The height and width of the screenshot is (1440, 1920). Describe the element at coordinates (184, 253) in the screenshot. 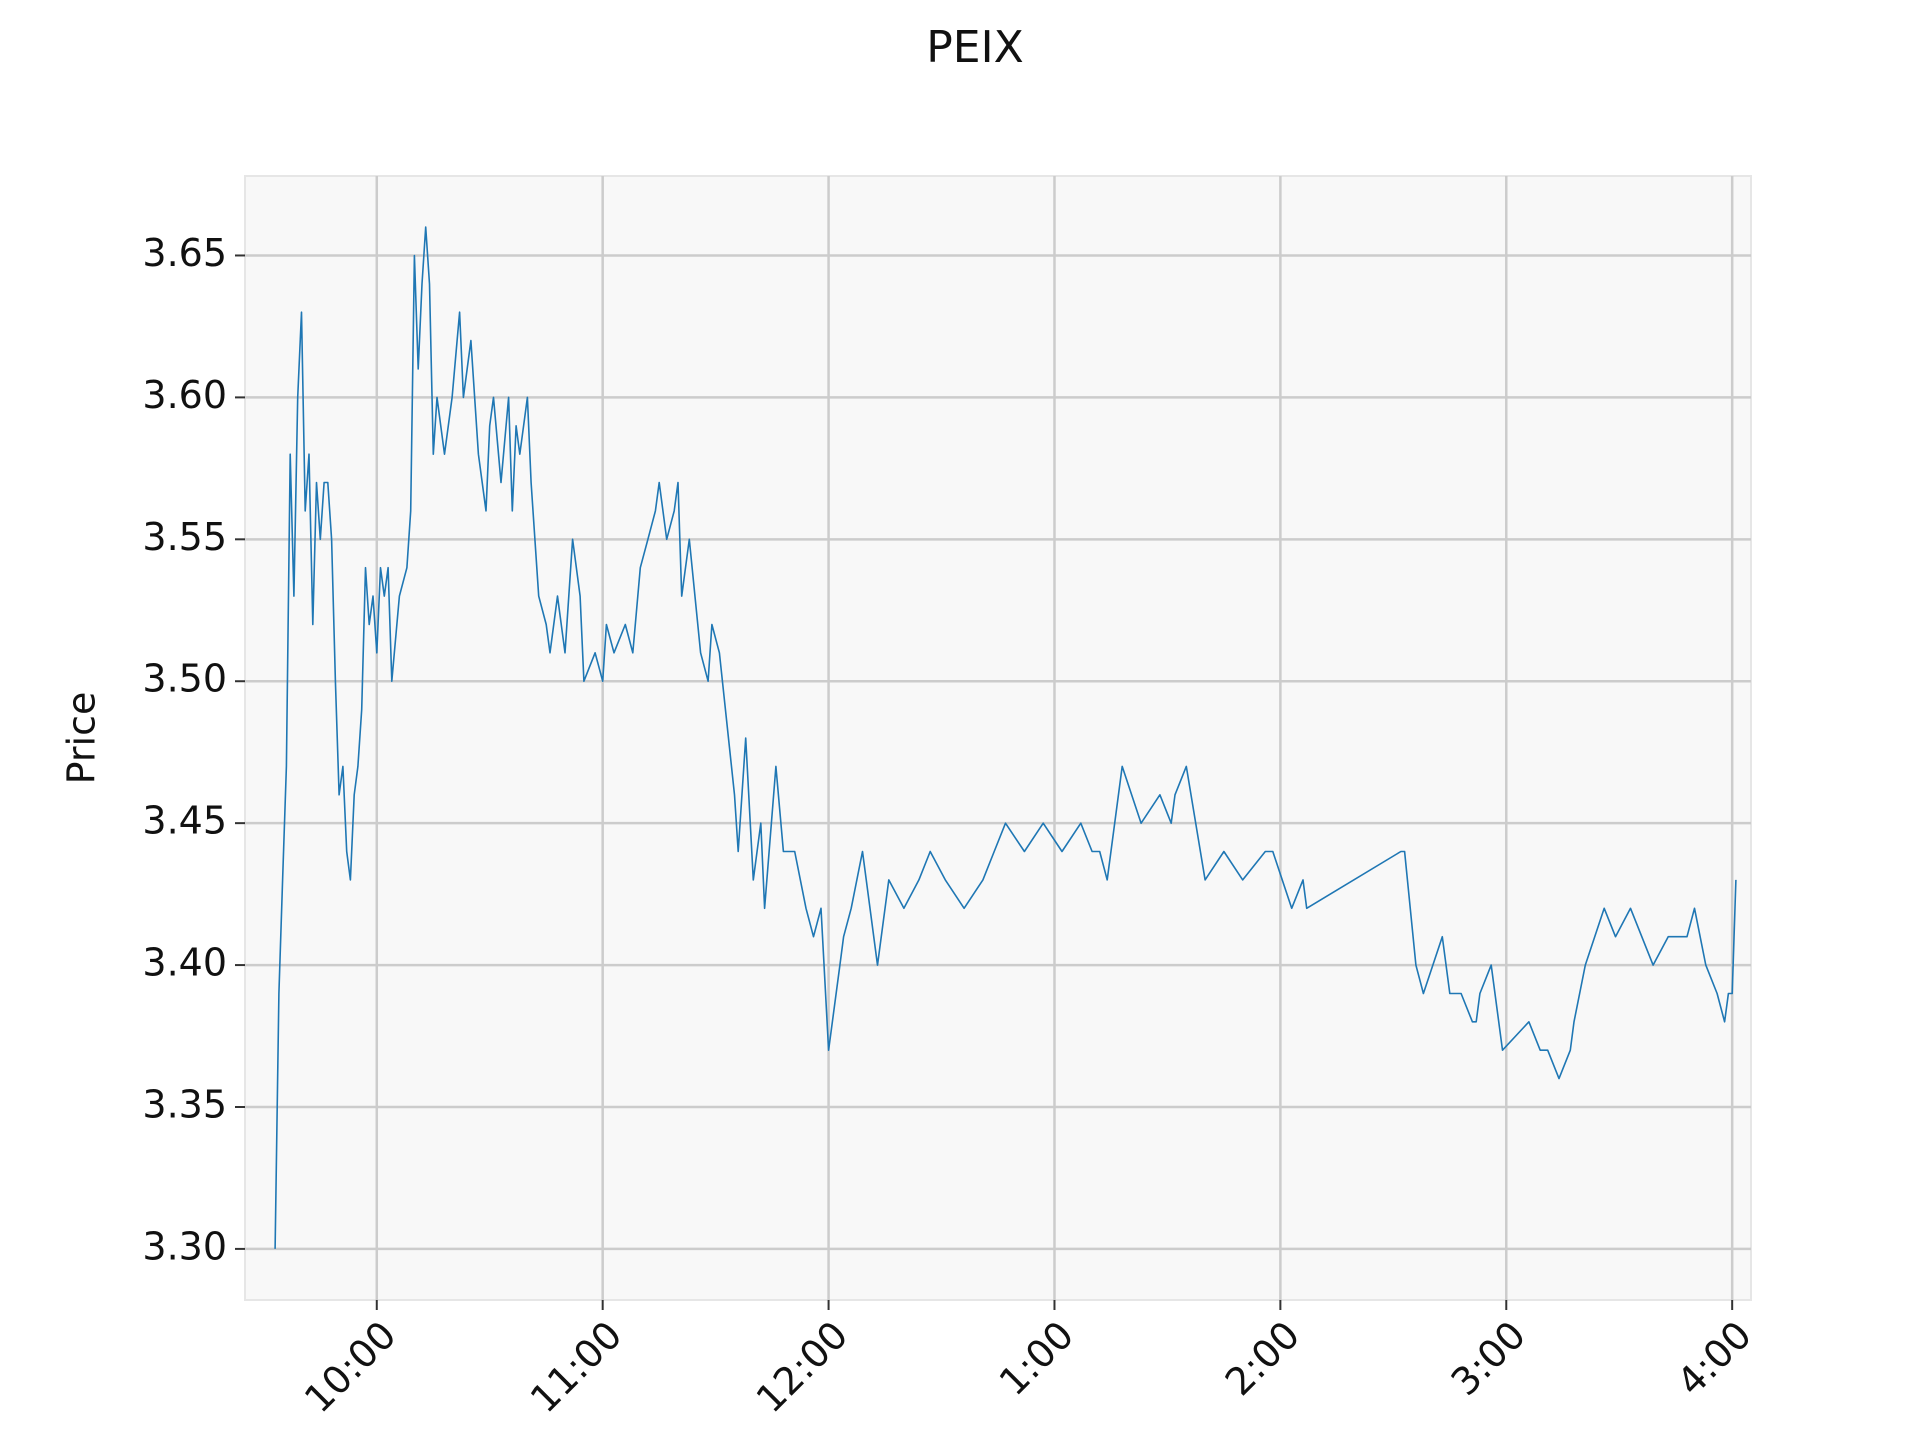

I see `y-tick-label: 3.65` at that location.